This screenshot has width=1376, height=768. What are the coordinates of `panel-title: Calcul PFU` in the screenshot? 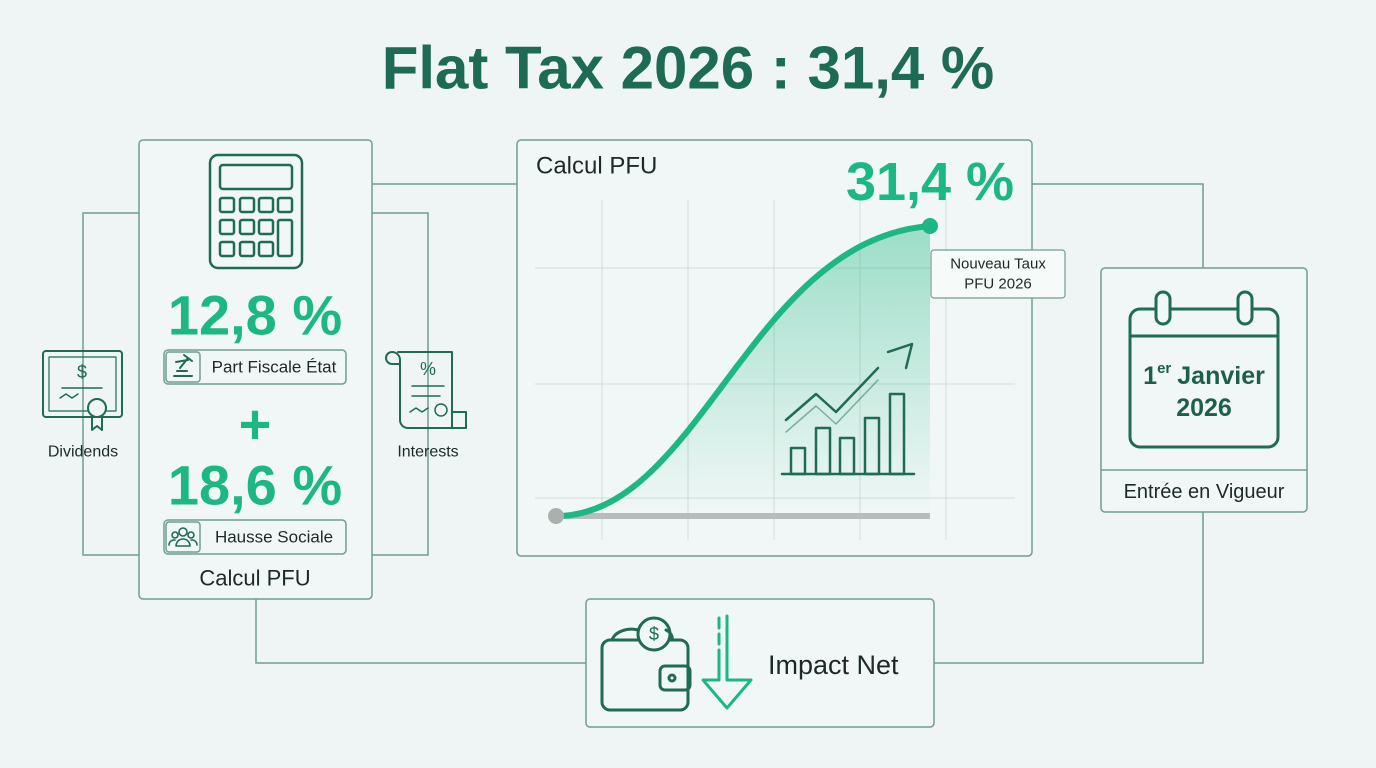 It's located at (596, 166).